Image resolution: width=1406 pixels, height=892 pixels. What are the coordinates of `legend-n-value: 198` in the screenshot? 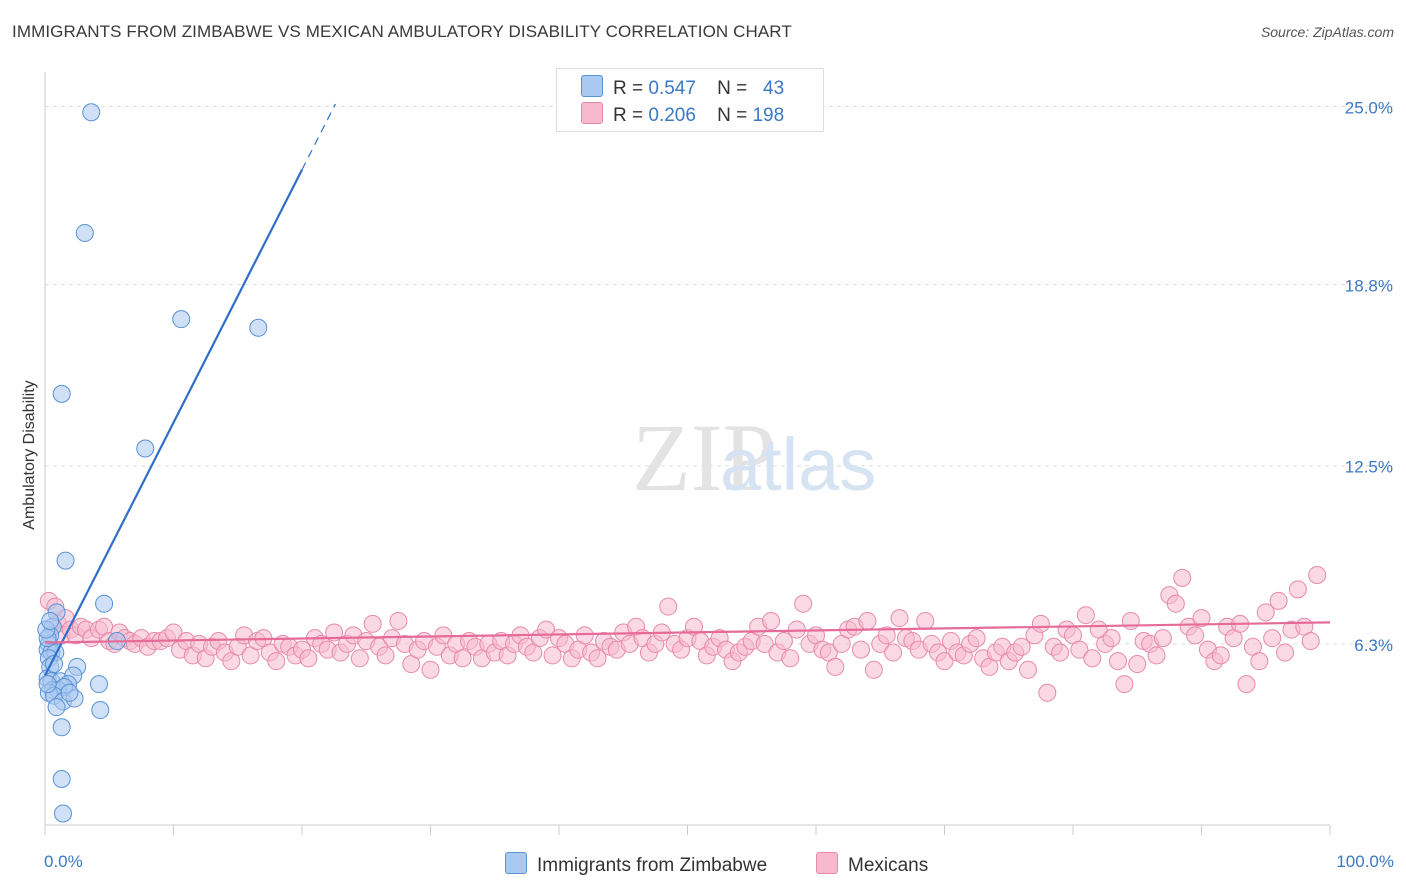 It's located at (768, 115).